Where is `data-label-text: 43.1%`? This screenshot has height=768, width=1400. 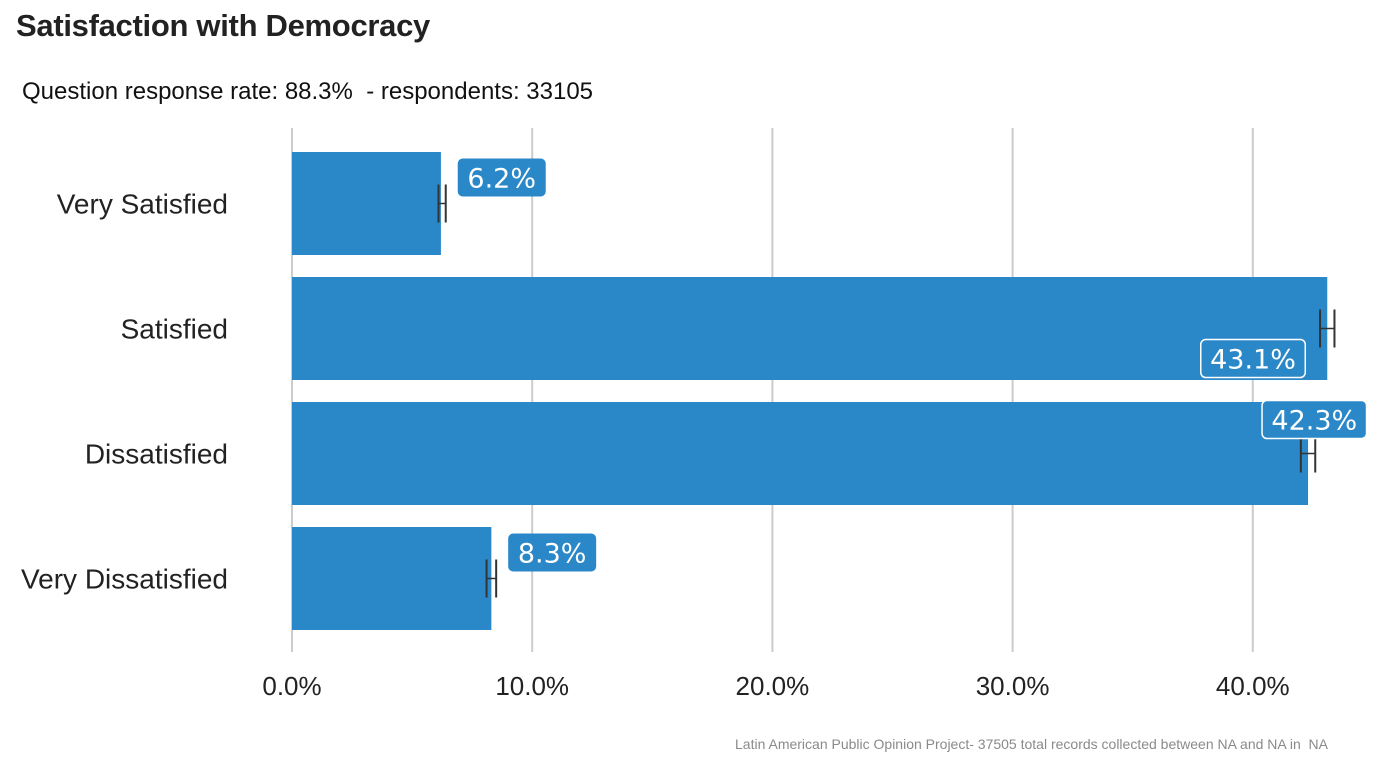
data-label-text: 43.1% is located at coordinates (1253, 360).